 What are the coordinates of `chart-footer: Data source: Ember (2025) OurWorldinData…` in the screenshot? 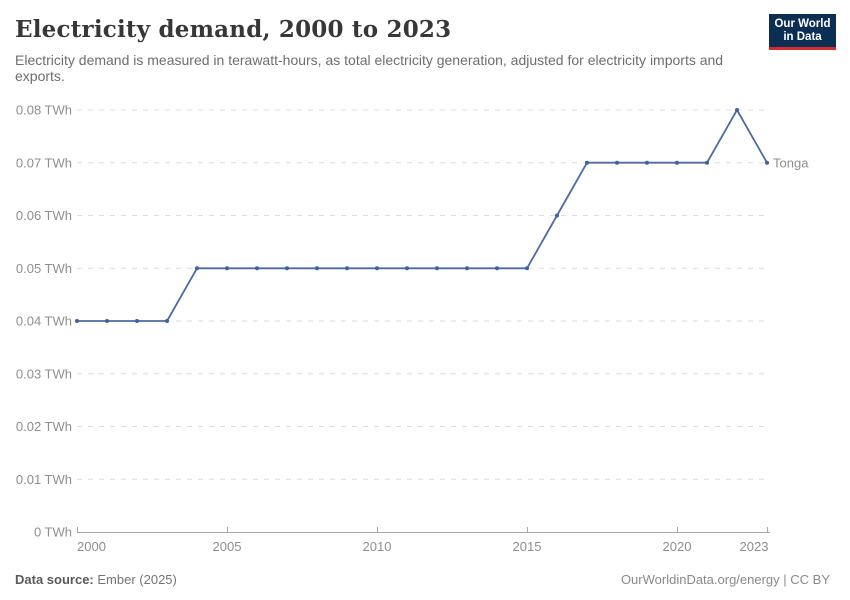 It's located at (422, 579).